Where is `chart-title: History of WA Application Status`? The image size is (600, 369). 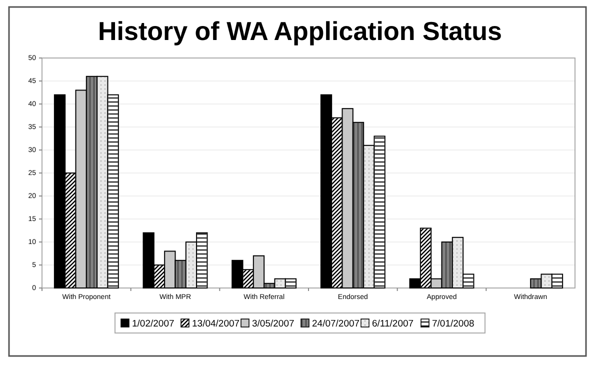
chart-title: History of WA Application Status is located at coordinates (300, 31).